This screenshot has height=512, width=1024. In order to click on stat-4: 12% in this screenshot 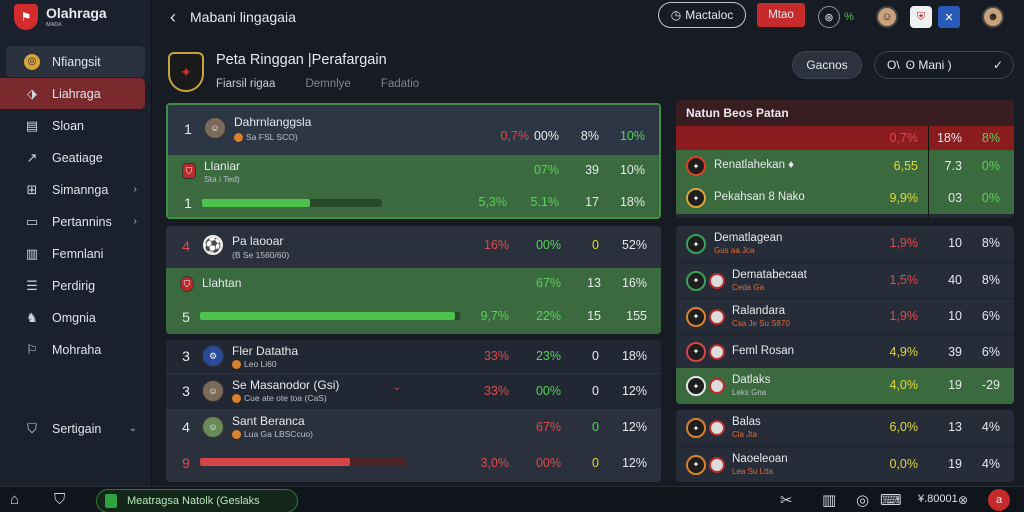, I will do `click(634, 463)`.